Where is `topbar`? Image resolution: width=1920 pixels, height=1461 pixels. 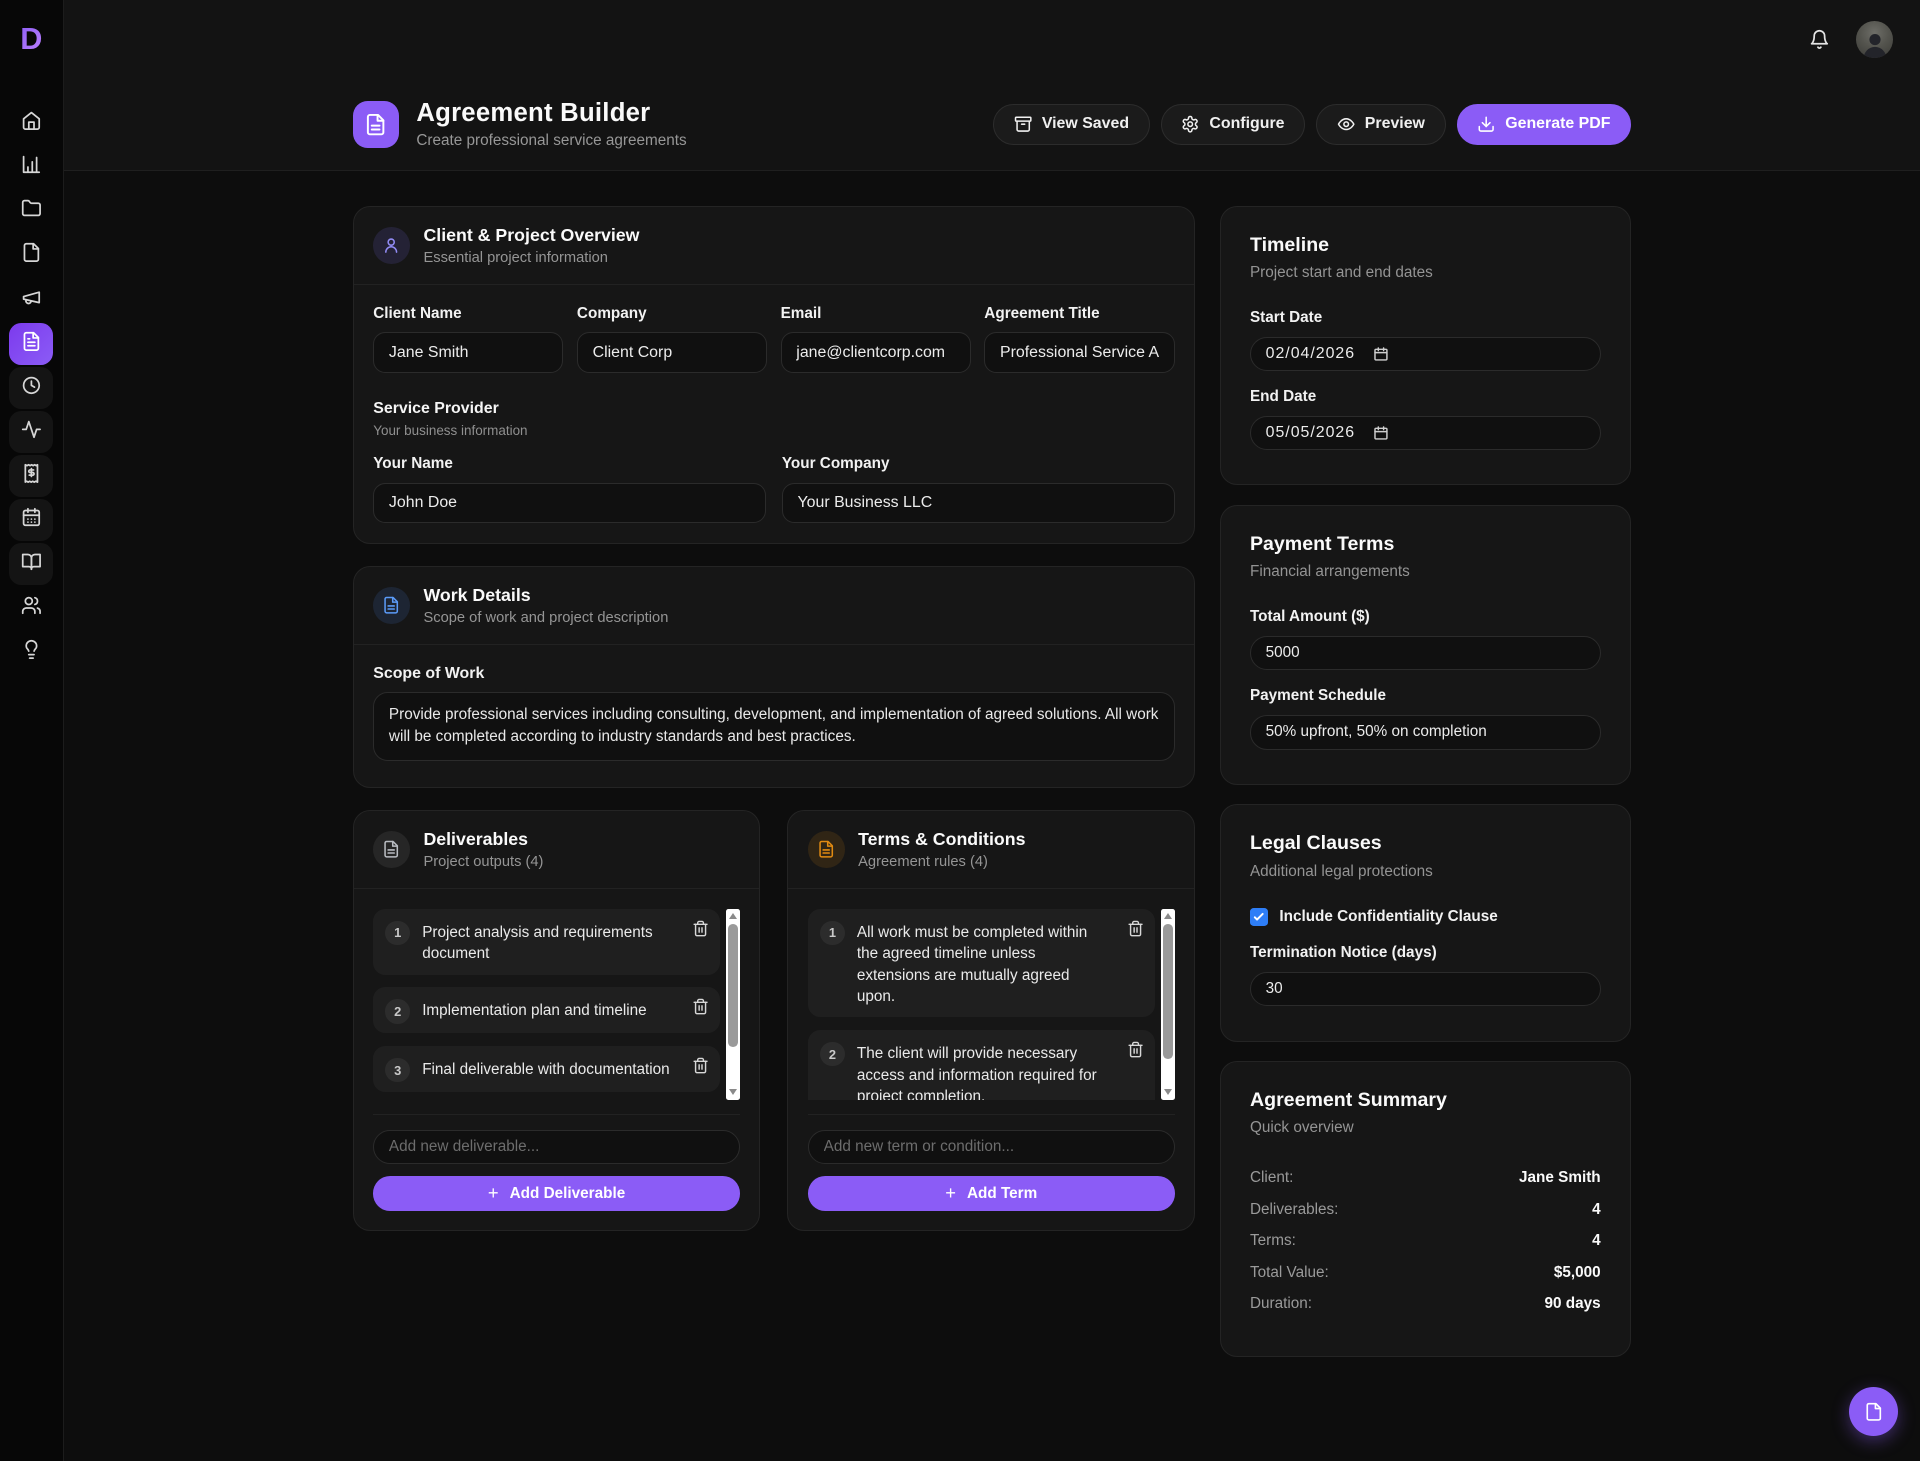 topbar is located at coordinates (991, 39).